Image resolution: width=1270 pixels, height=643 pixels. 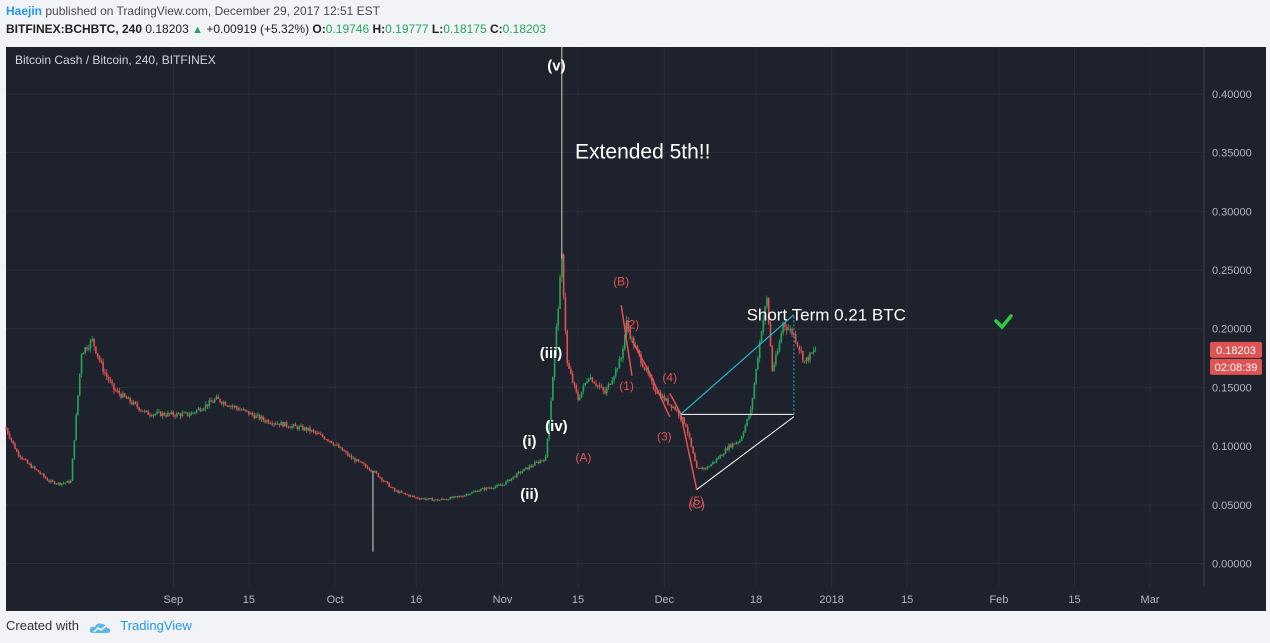 I want to click on chart-title: Bitcoin Cash / Bitcoin, 240, BITFINEX, so click(x=115, y=60).